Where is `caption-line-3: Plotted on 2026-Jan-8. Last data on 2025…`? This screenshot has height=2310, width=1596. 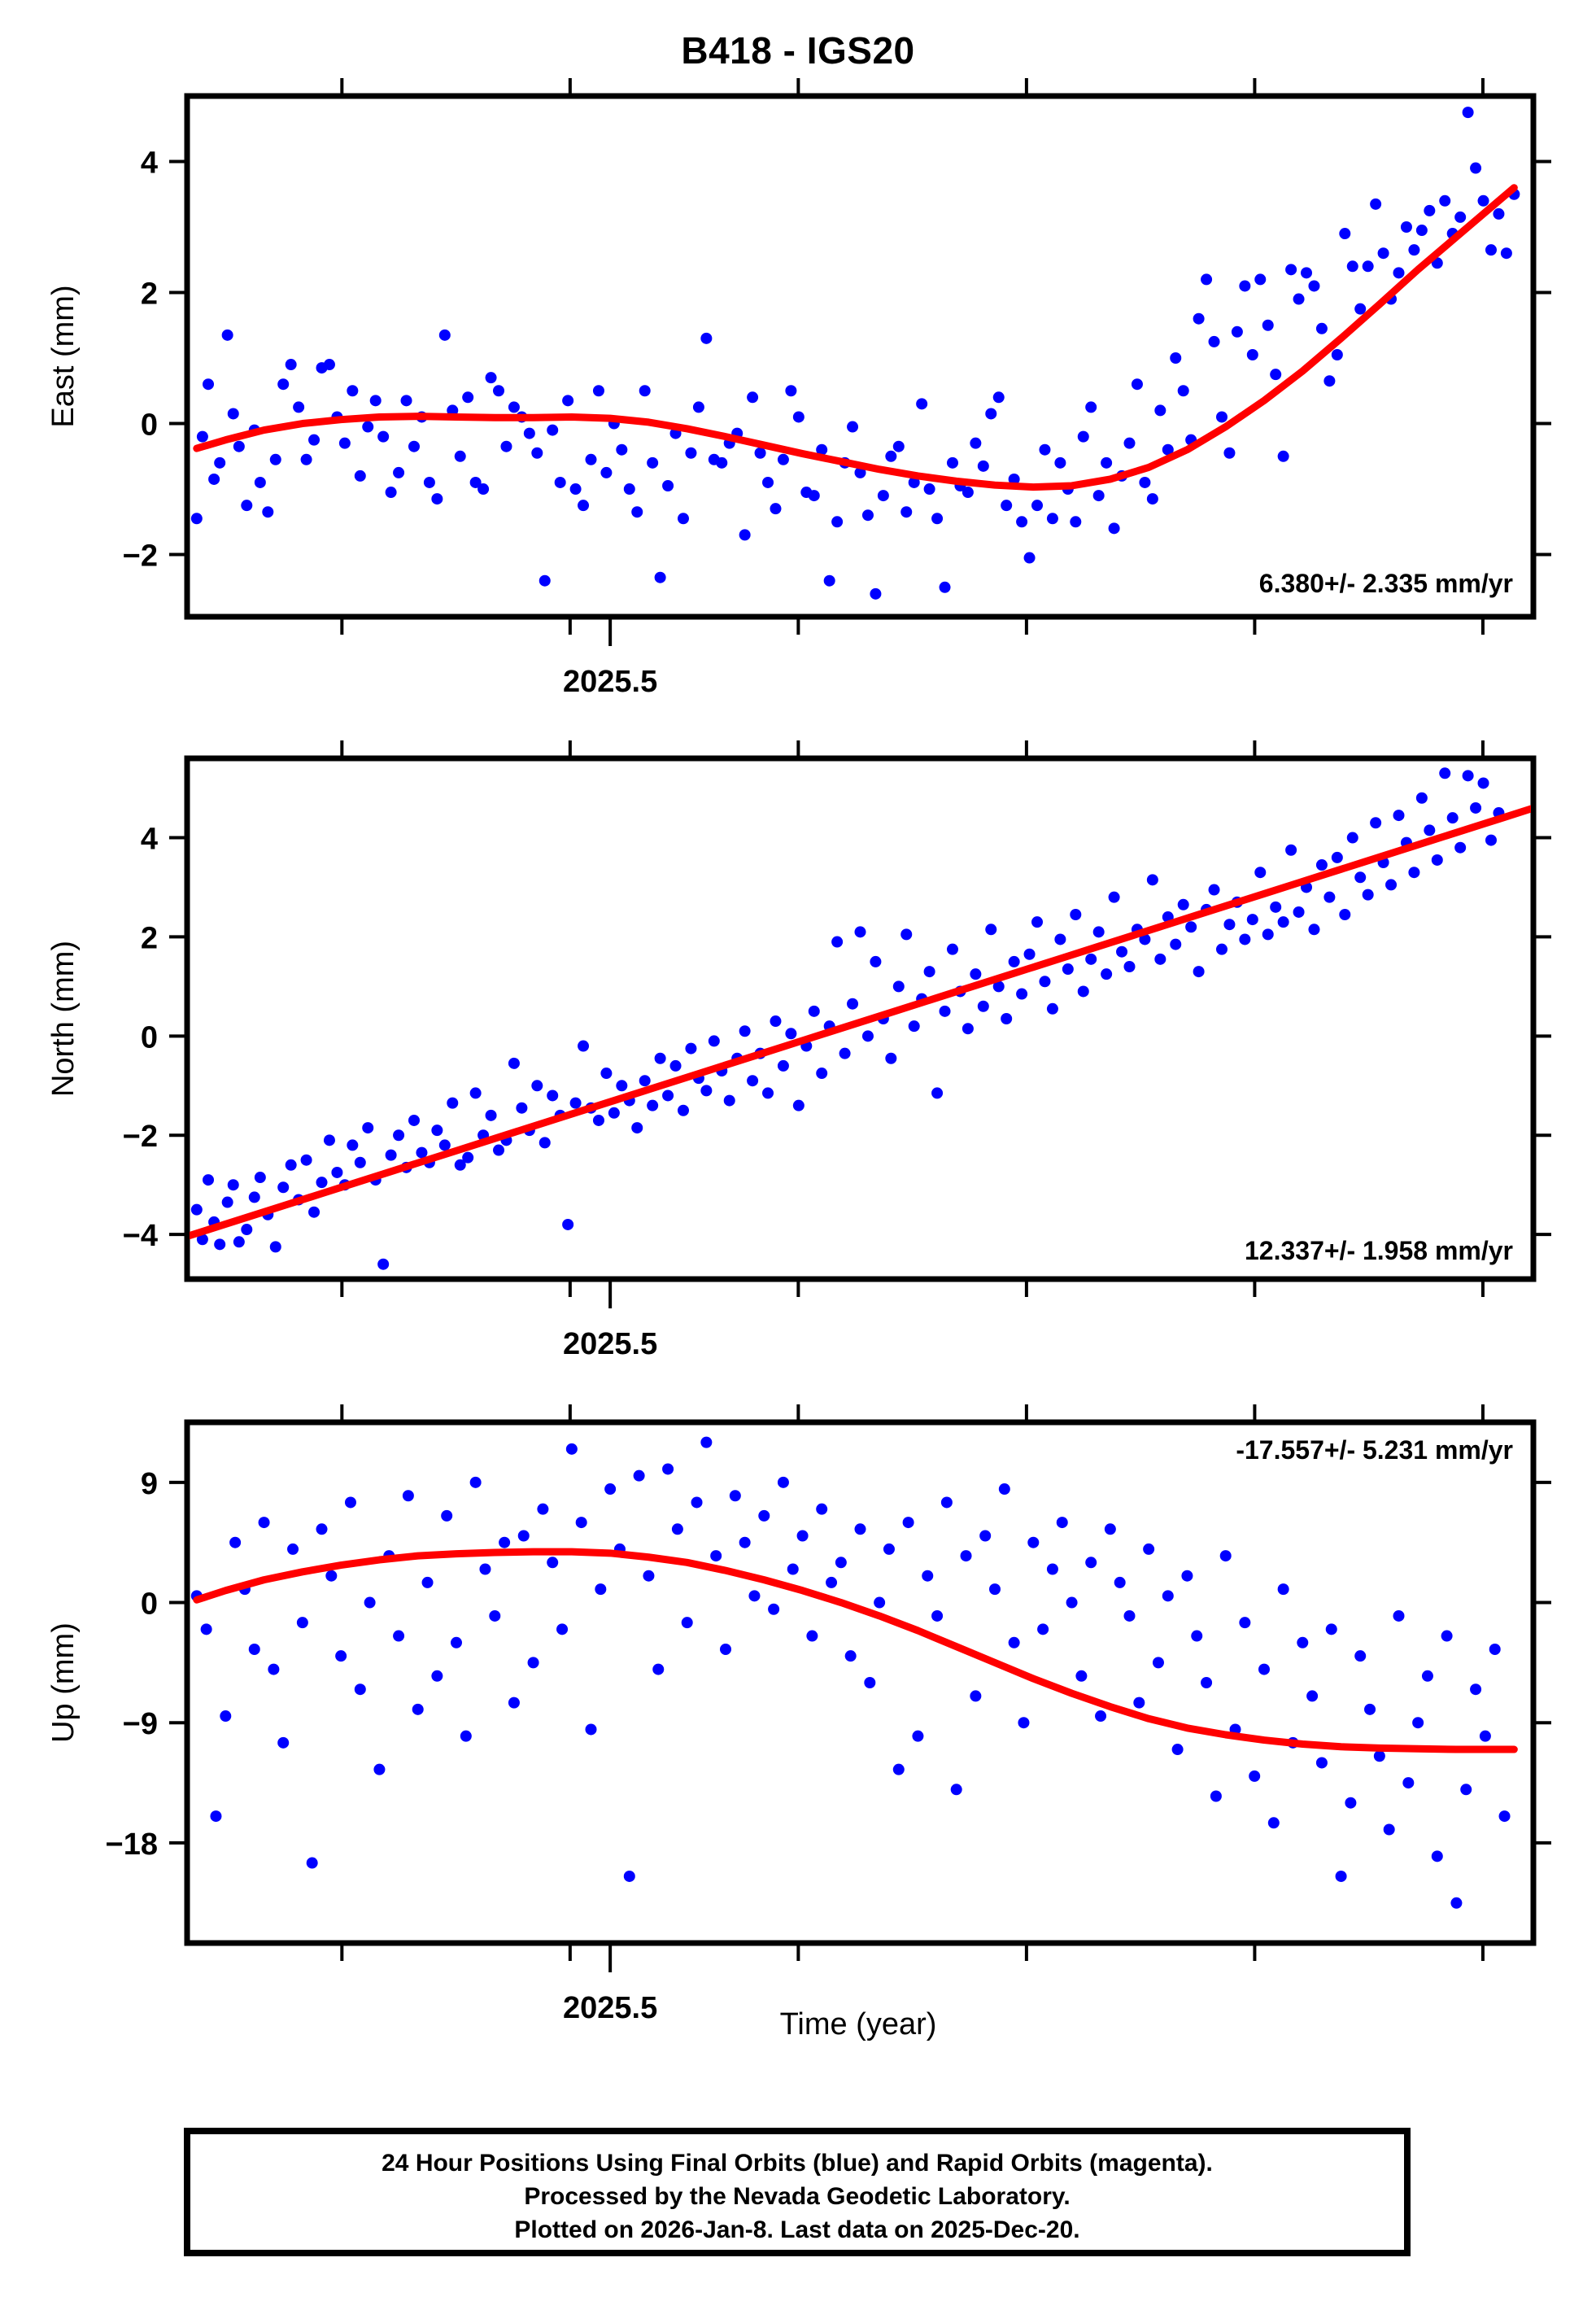
caption-line-3: Plotted on 2026-Jan-8. Last data on 2025… is located at coordinates (796, 2229).